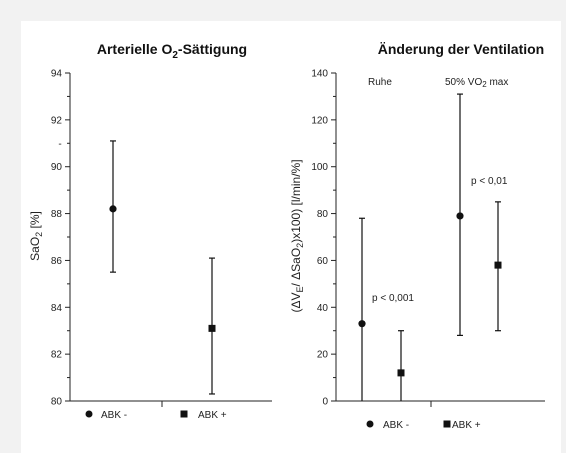 The image size is (566, 453). What do you see at coordinates (323, 308) in the screenshot?
I see `y-tick-label: 40` at bounding box center [323, 308].